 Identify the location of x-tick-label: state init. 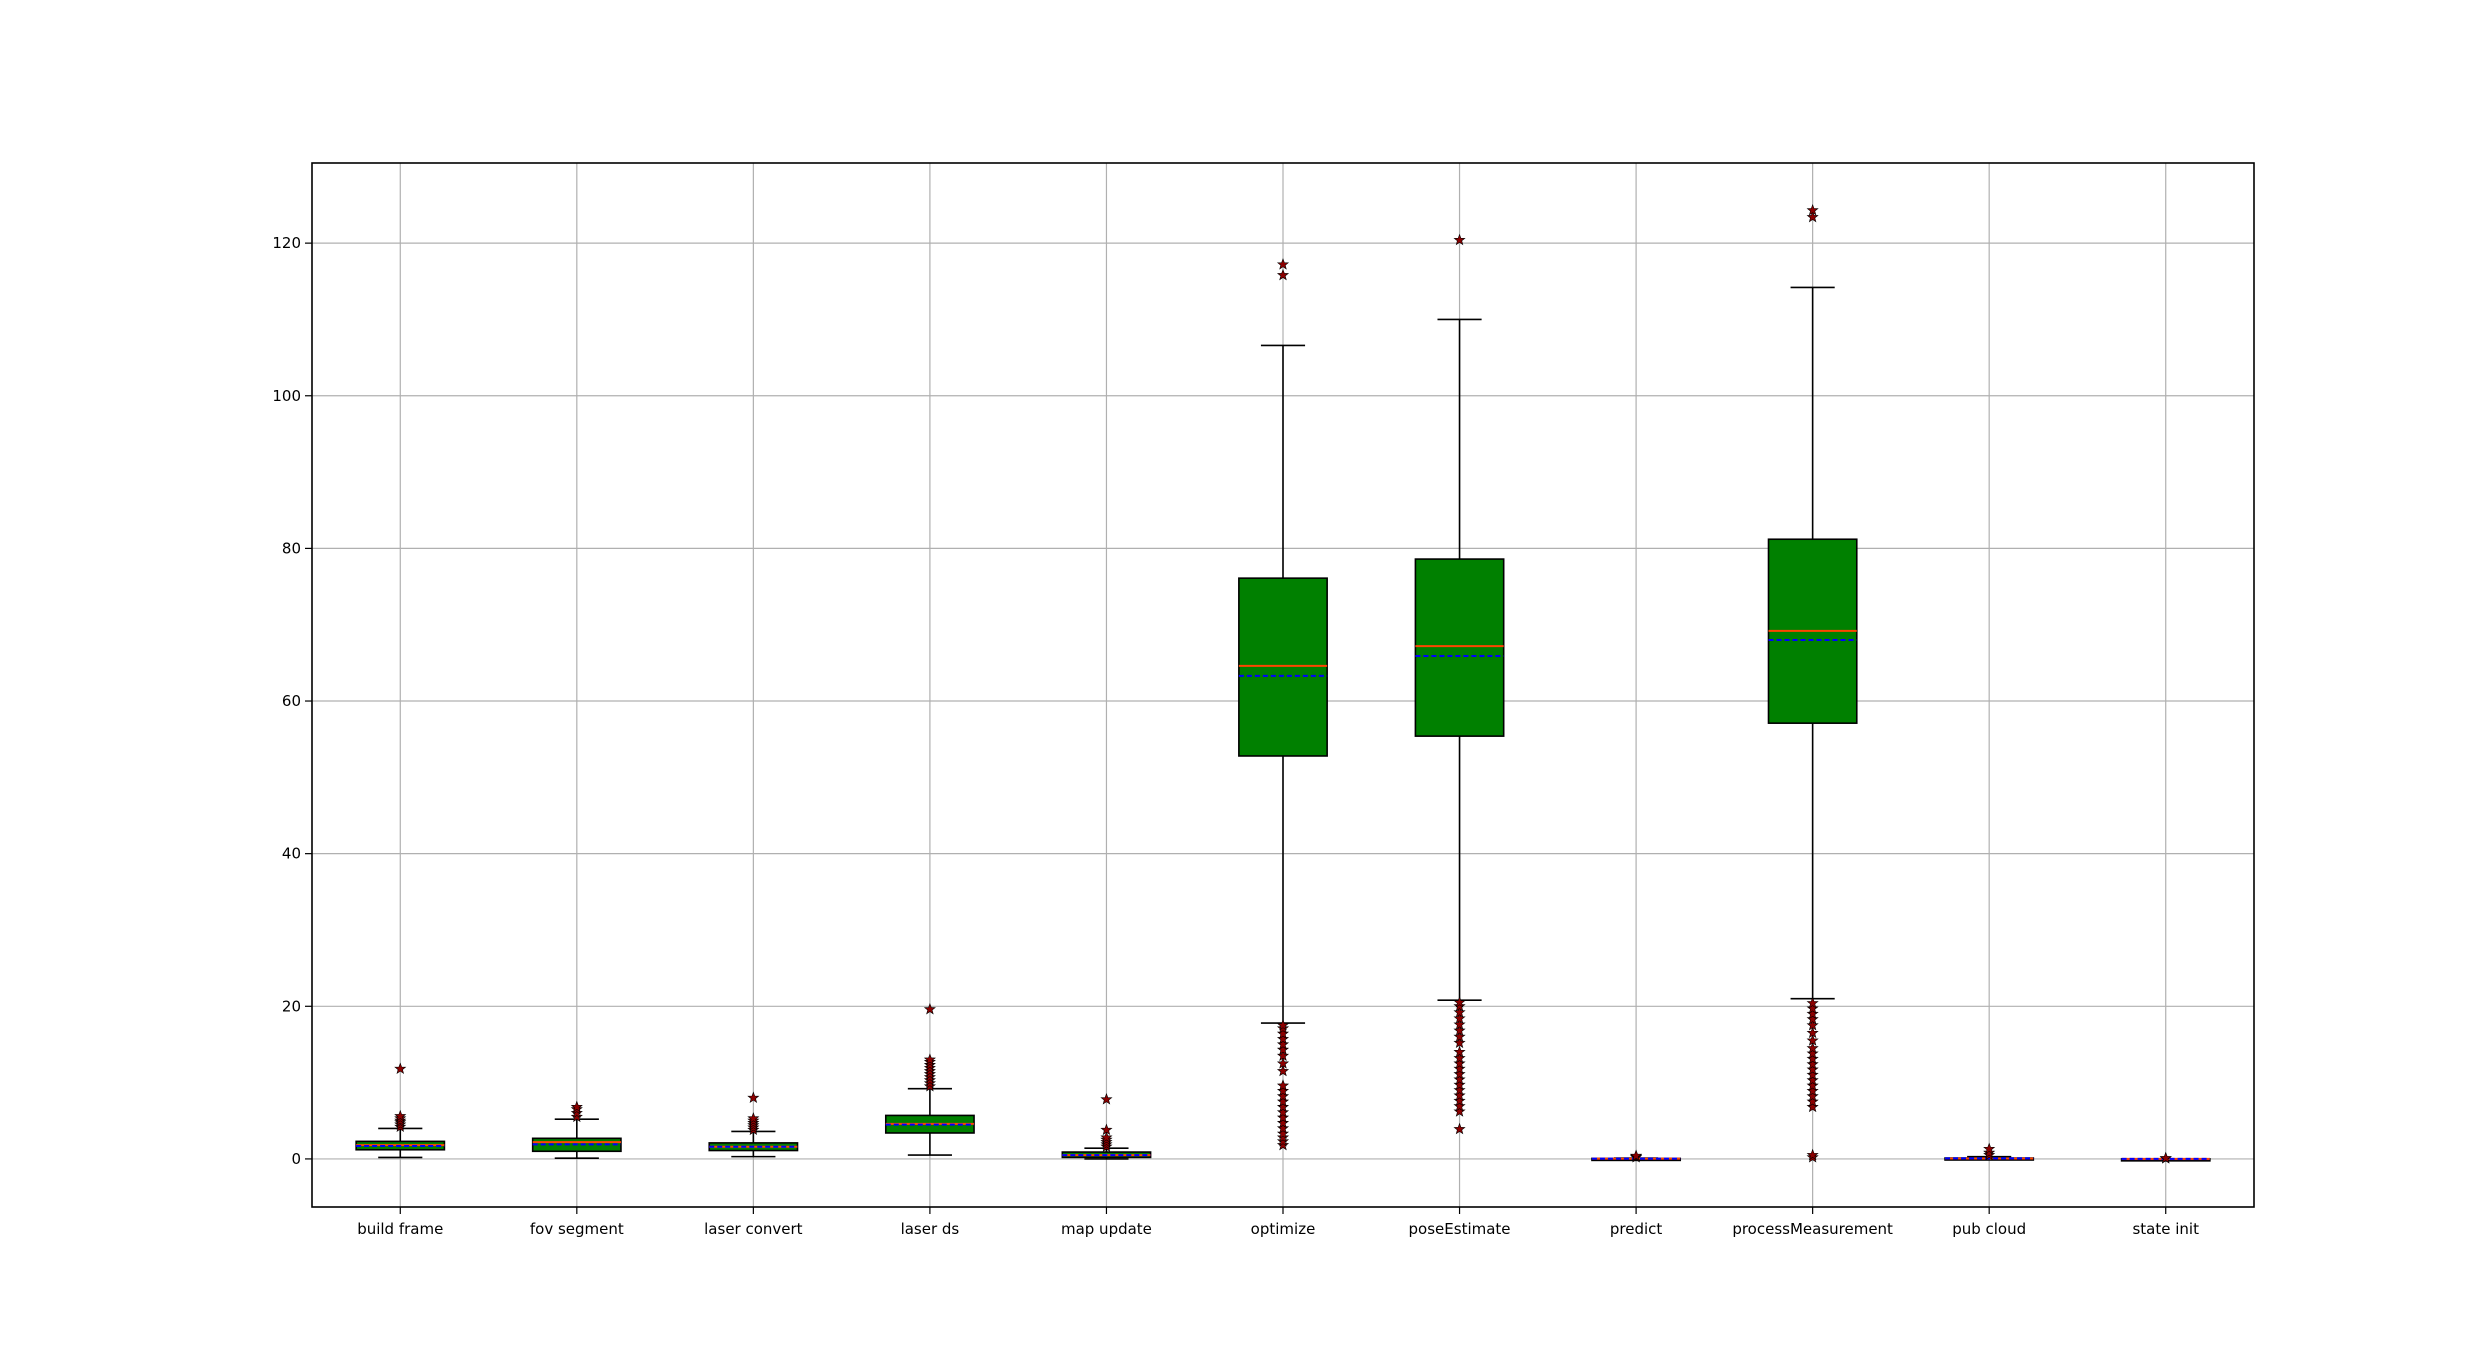
(2165, 1229).